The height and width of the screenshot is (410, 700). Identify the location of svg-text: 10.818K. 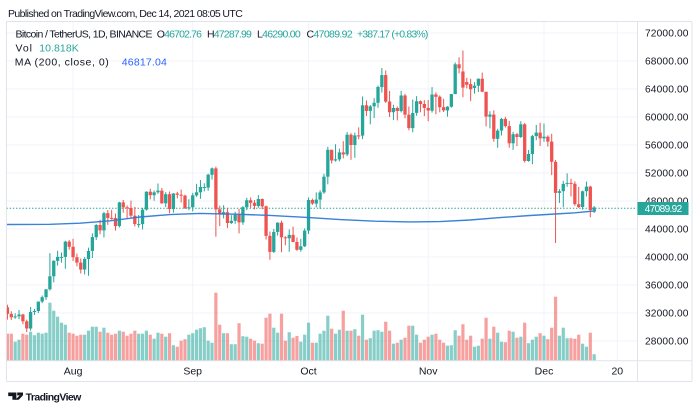
(58, 48).